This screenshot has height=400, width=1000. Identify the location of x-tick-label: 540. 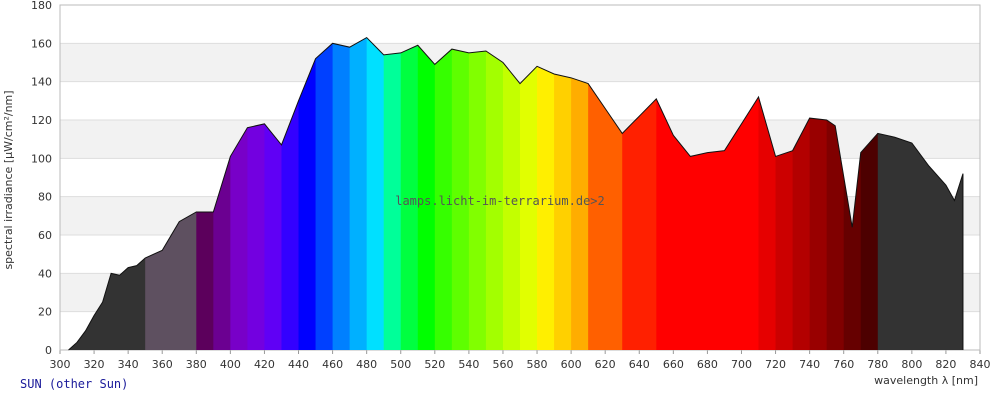
(468, 364).